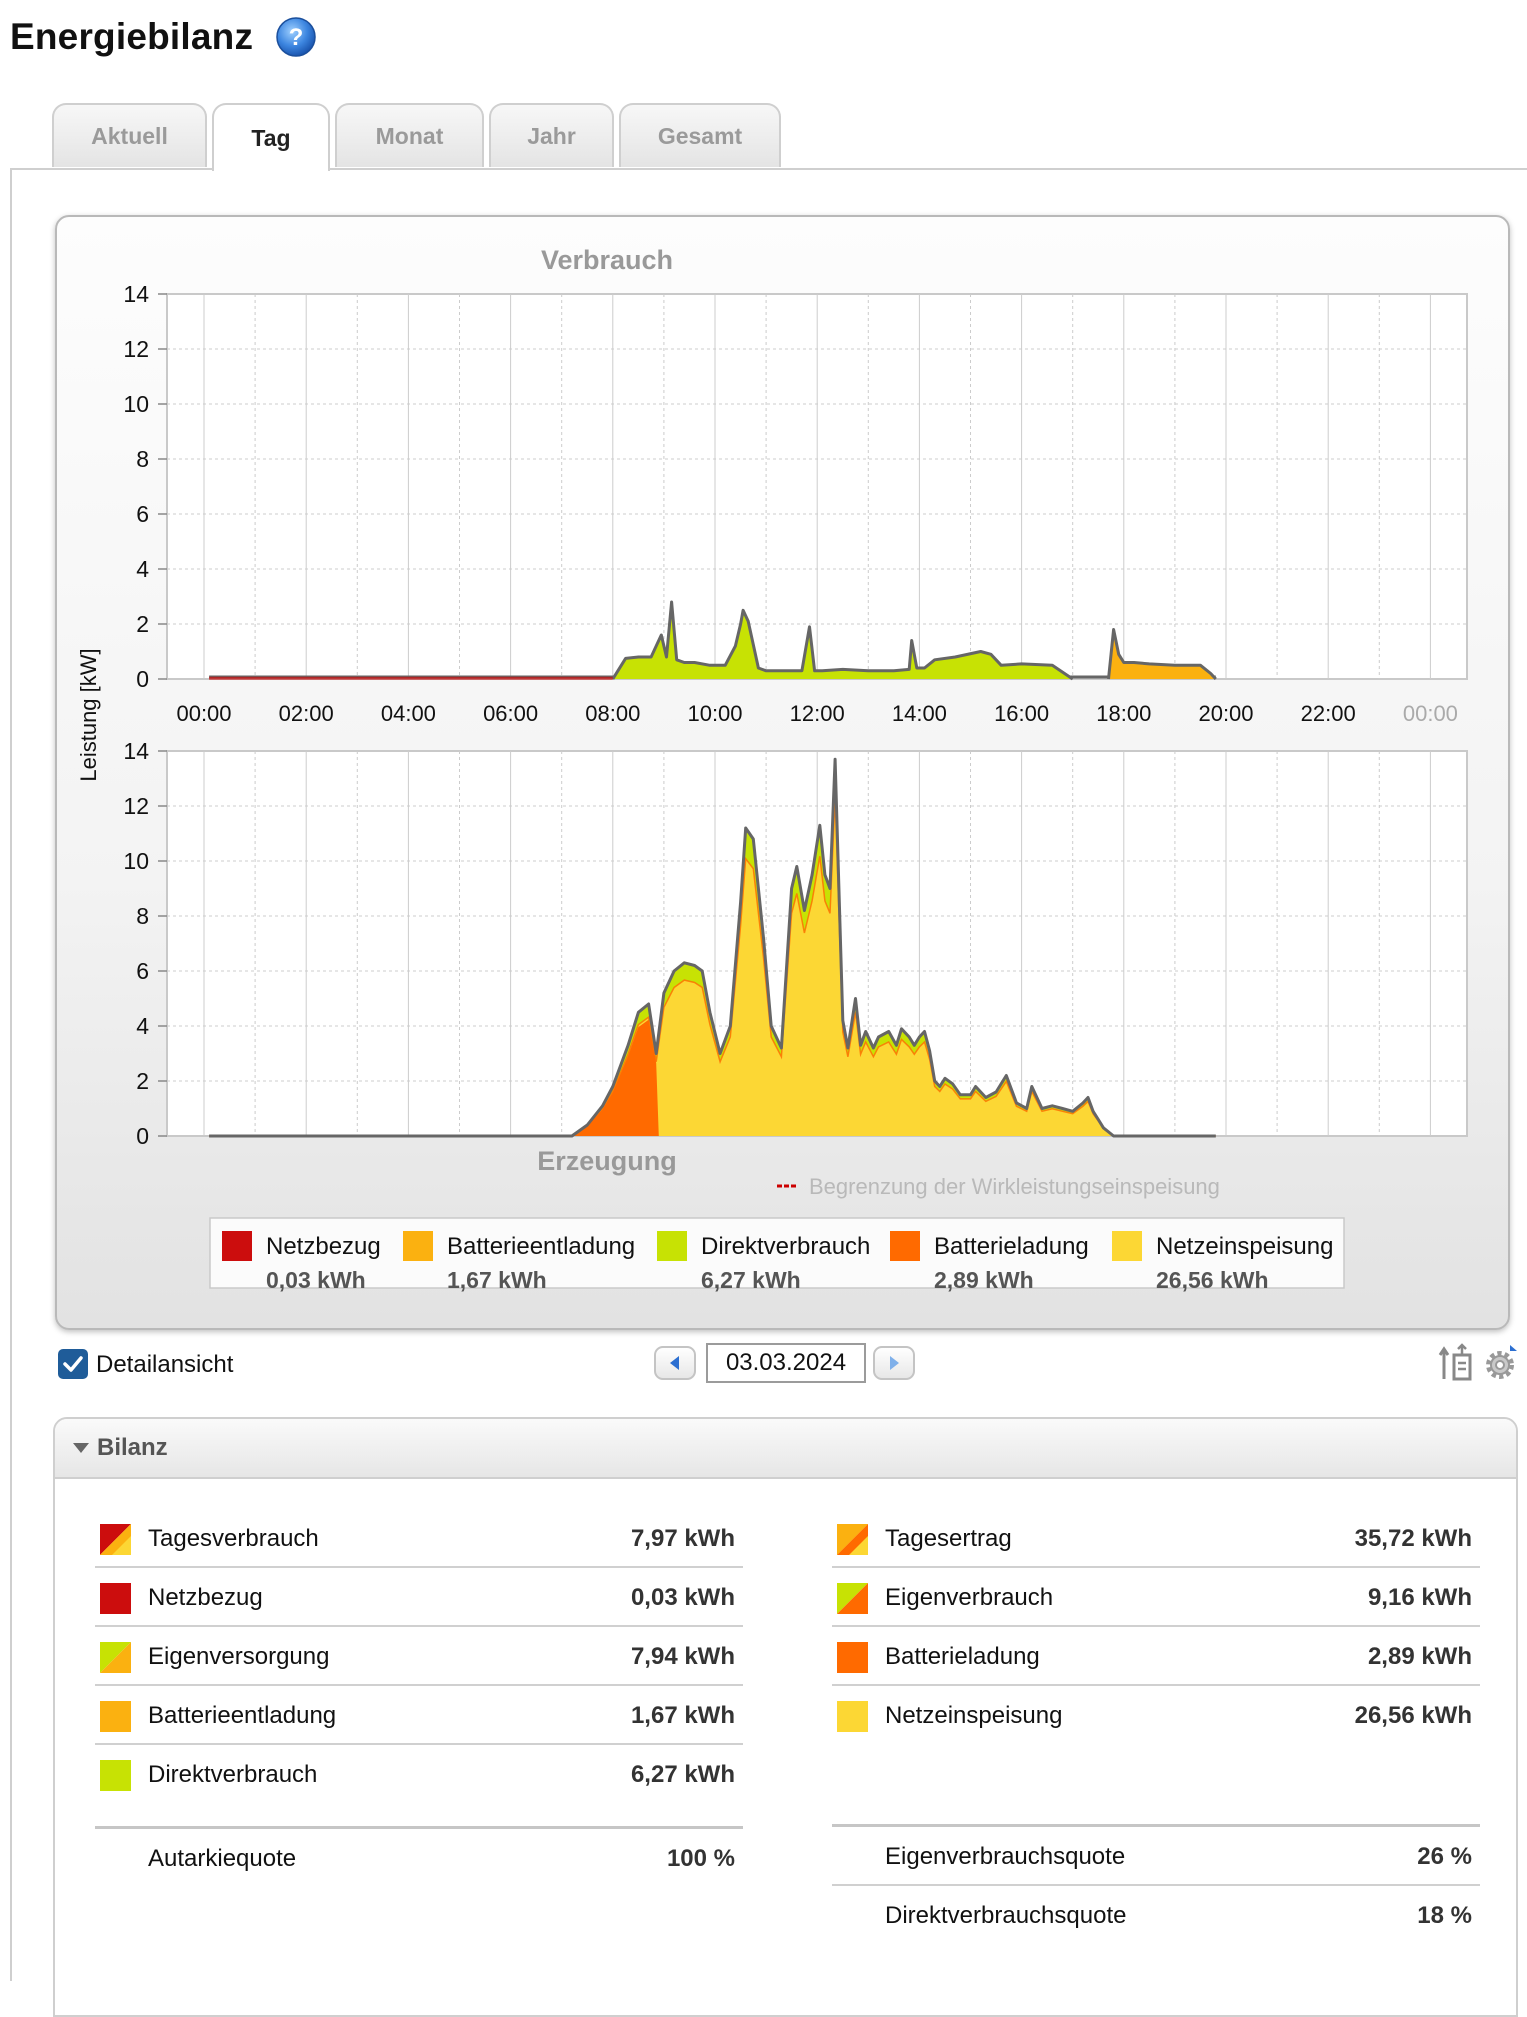 The height and width of the screenshot is (2017, 1527). Describe the element at coordinates (419, 1773) in the screenshot. I see `bilanz-row-direktverbrauch: Direktverbrauch 6,27 kWh` at that location.